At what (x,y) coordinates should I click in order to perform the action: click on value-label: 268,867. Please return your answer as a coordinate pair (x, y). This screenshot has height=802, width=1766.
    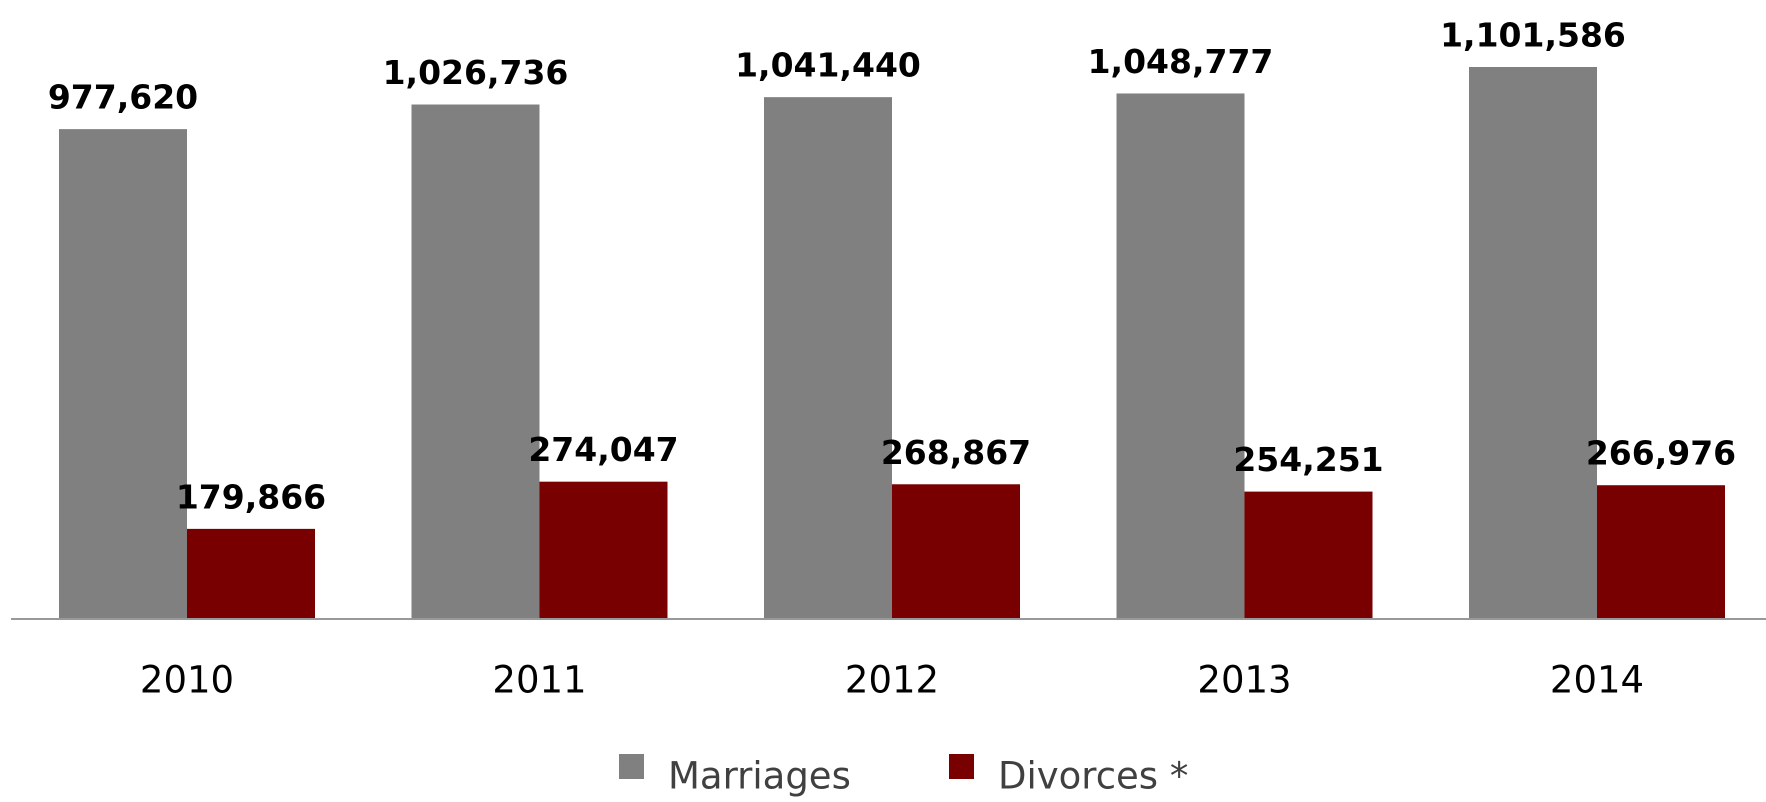
    Looking at the image, I should click on (956, 452).